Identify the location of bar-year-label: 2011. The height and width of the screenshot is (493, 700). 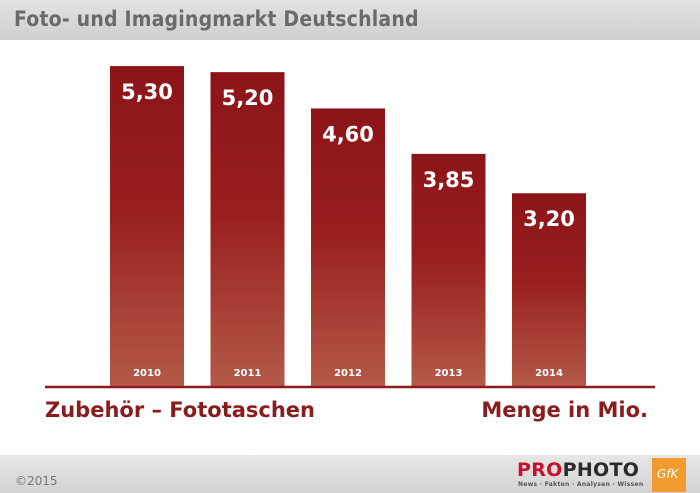
(248, 373).